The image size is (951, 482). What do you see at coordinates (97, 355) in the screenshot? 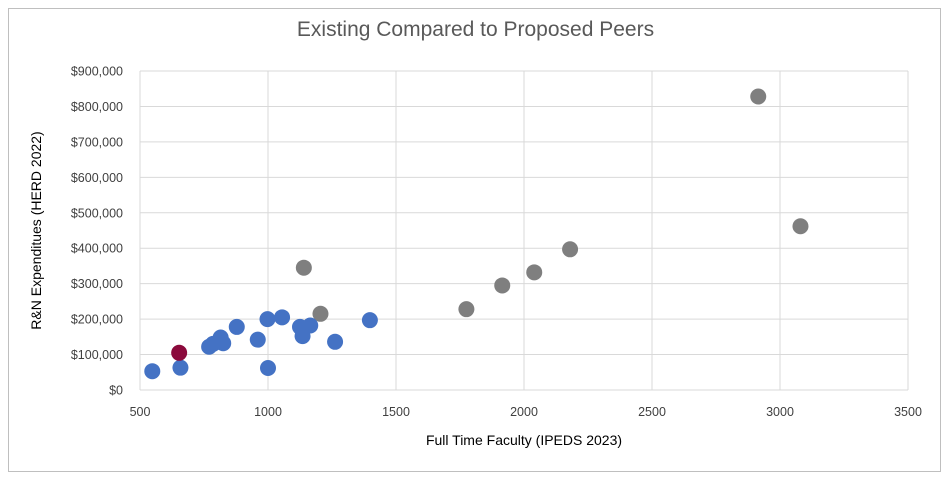
I see `y-tick-label: $100,000` at bounding box center [97, 355].